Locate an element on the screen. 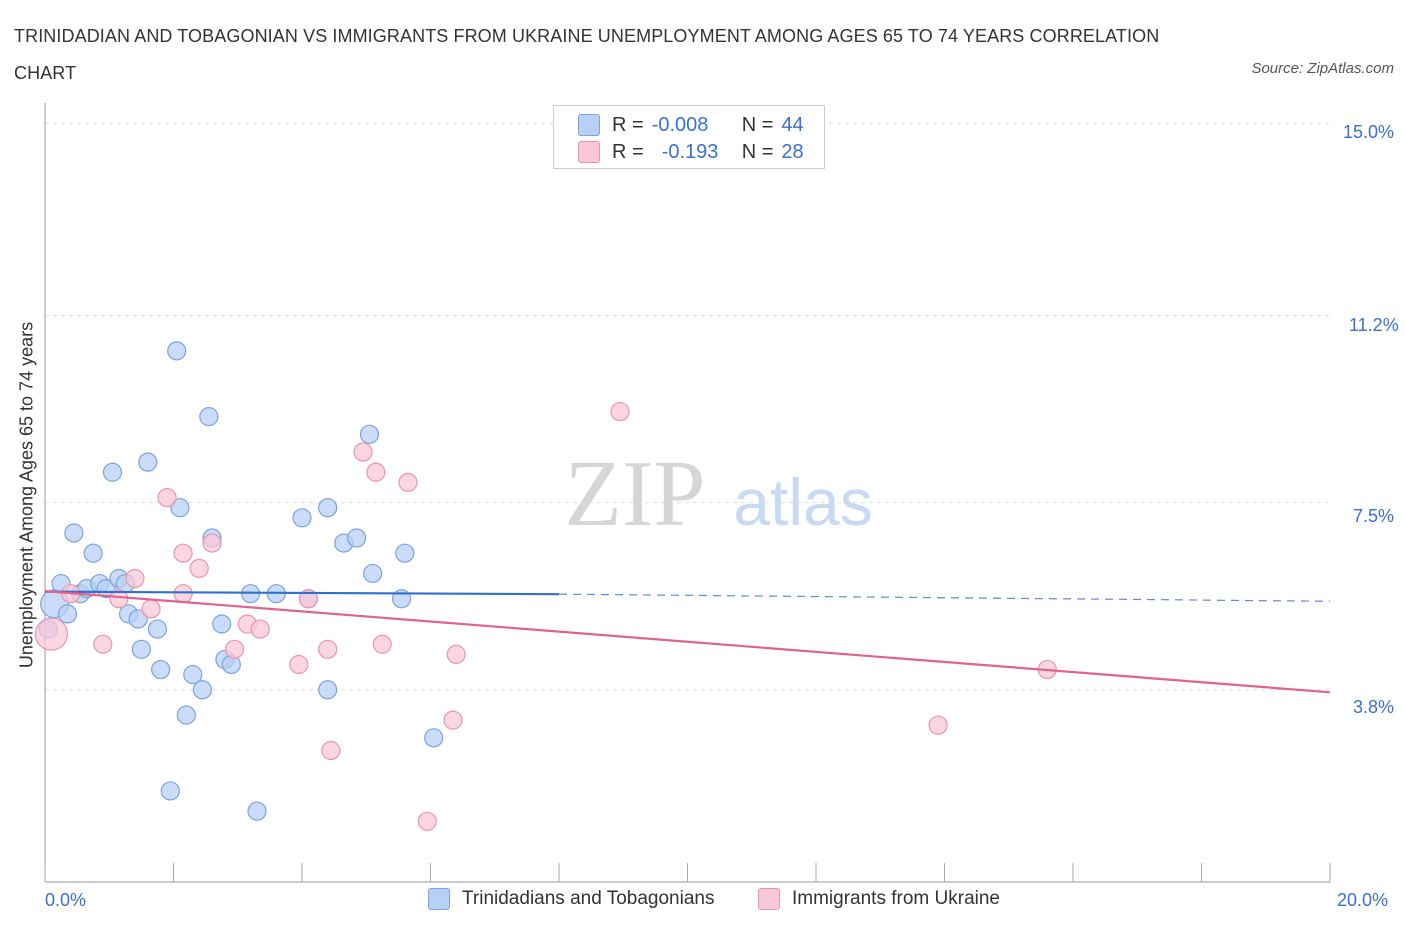 The height and width of the screenshot is (930, 1406). trend-lines is located at coordinates (687, 642).